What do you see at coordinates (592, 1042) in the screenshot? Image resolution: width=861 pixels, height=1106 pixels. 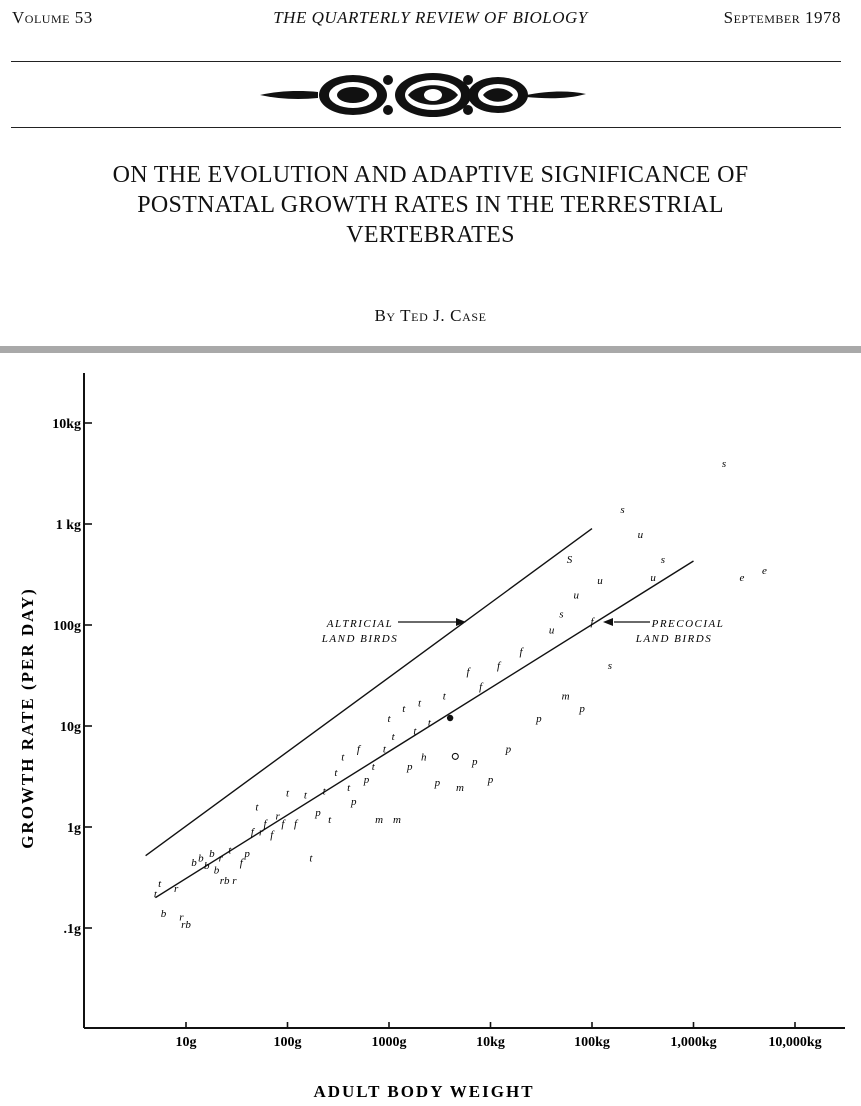 I see `x-tick-label: 100kg` at bounding box center [592, 1042].